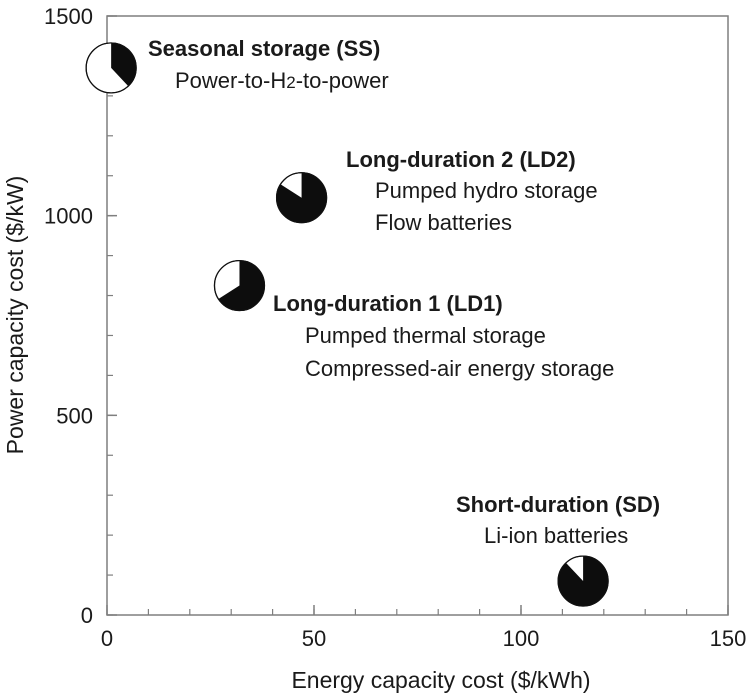 Image resolution: width=753 pixels, height=700 pixels. I want to click on label-ss-subscript: 2, so click(290, 82).